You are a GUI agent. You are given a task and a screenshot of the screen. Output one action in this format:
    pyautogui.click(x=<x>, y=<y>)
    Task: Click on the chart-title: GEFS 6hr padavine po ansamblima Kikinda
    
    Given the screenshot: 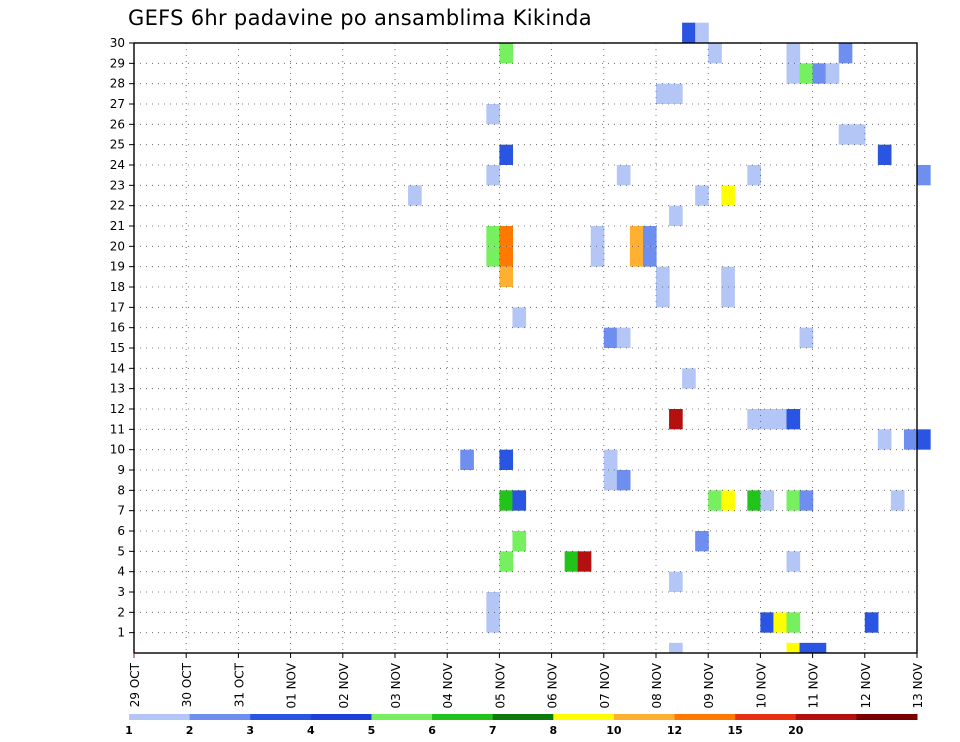 What is the action you would take?
    pyautogui.click(x=360, y=18)
    